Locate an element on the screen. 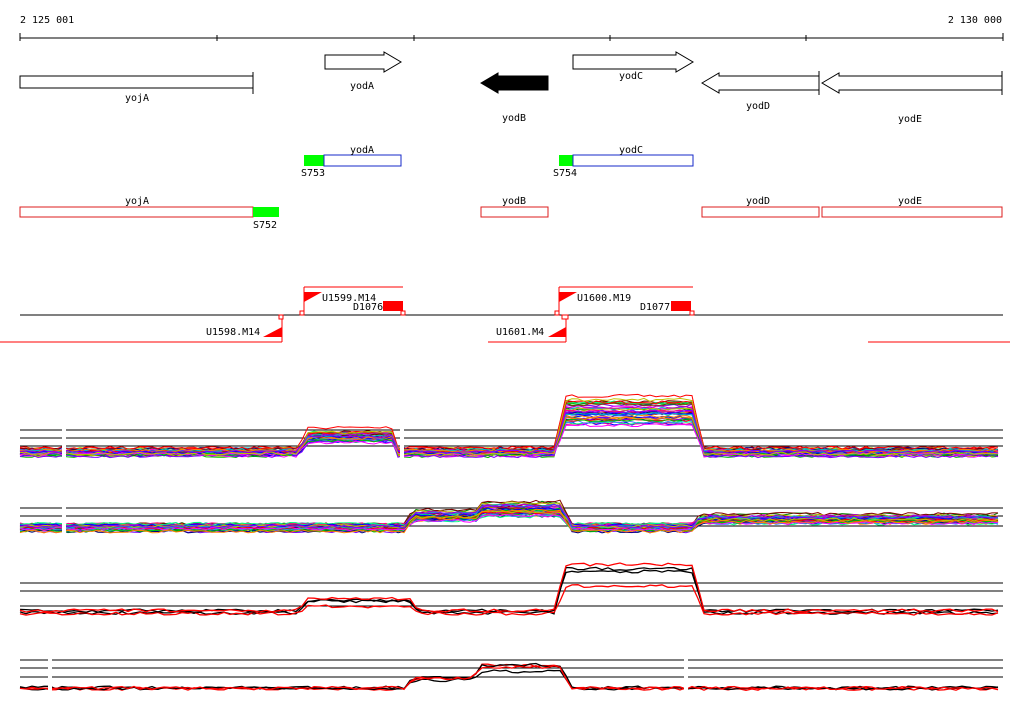 The image size is (1024, 714). gene-track: yojA yodA yodB yodC yodD yodE is located at coordinates (511, 88).